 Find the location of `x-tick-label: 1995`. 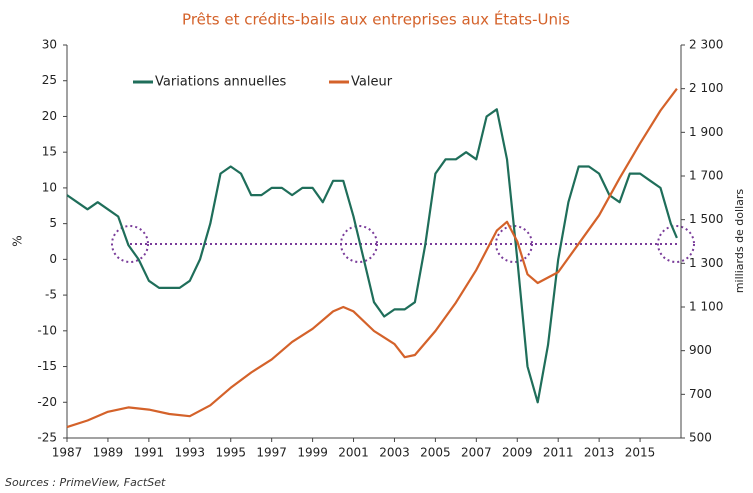

x-tick-label: 1995 is located at coordinates (230, 453).